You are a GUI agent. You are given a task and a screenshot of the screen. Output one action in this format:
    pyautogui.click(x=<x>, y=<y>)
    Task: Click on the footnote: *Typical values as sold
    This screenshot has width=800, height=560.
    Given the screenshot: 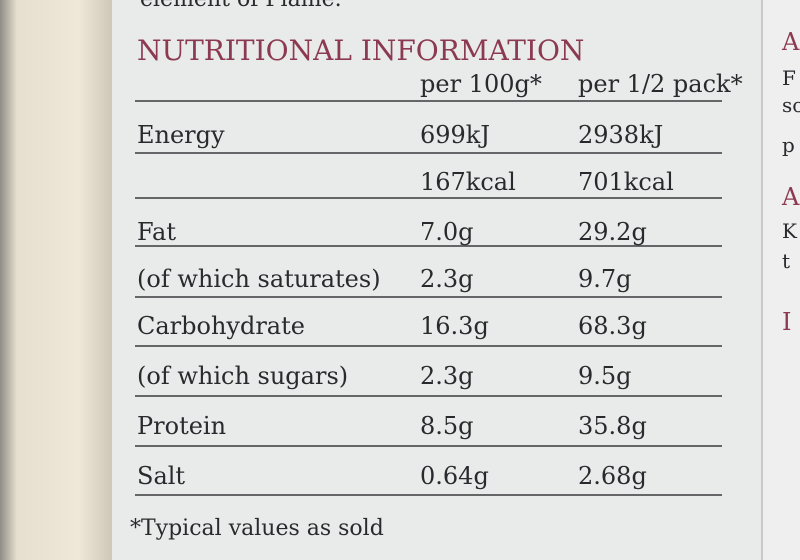 What is the action you would take?
    pyautogui.click(x=257, y=528)
    